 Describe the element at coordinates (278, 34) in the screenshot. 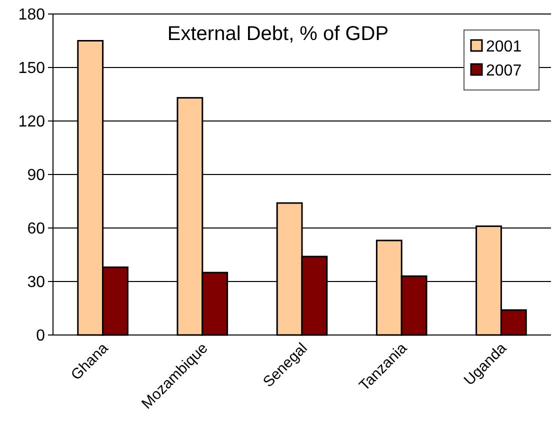

I see `chart-title: External Debt, % of GDP` at that location.